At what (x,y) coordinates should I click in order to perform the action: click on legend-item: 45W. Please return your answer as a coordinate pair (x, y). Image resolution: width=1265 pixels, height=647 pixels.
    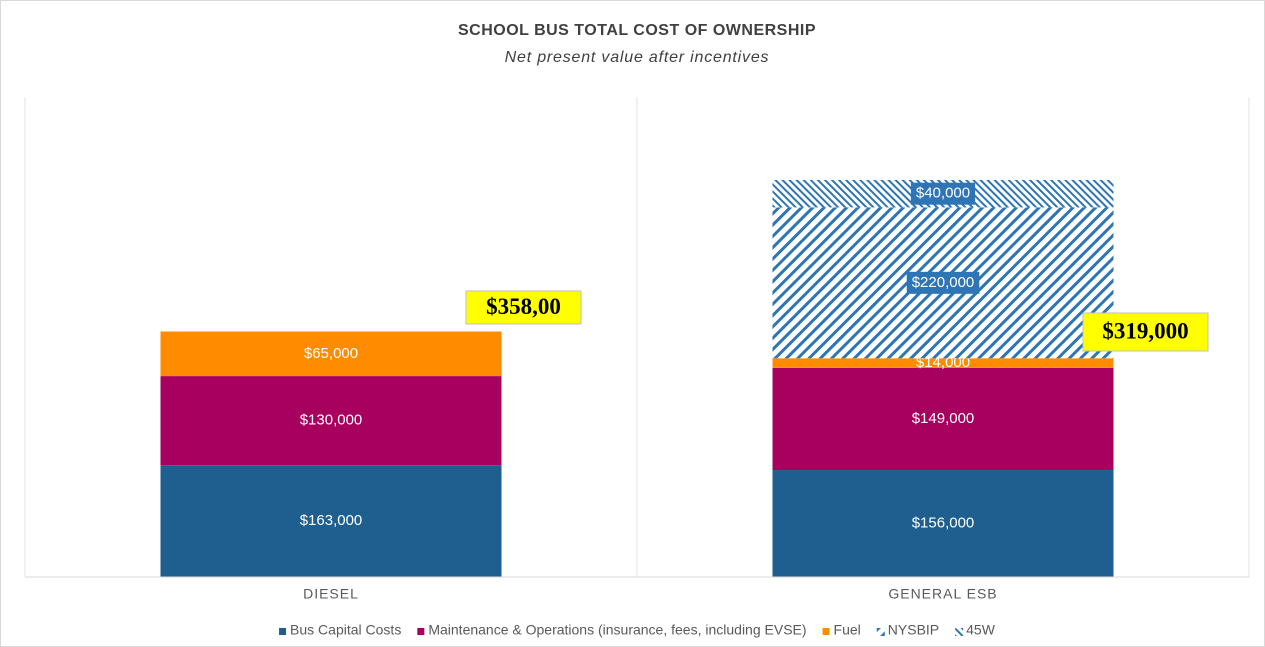
    Looking at the image, I should click on (975, 630).